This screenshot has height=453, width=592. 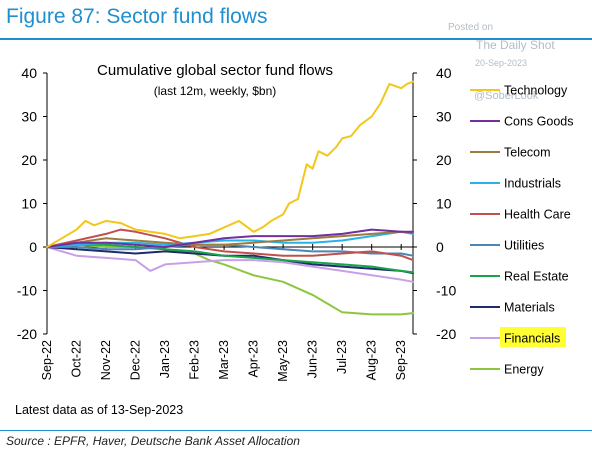 What do you see at coordinates (254, 359) in the screenshot?
I see `x-tick-label: Apr-23` at bounding box center [254, 359].